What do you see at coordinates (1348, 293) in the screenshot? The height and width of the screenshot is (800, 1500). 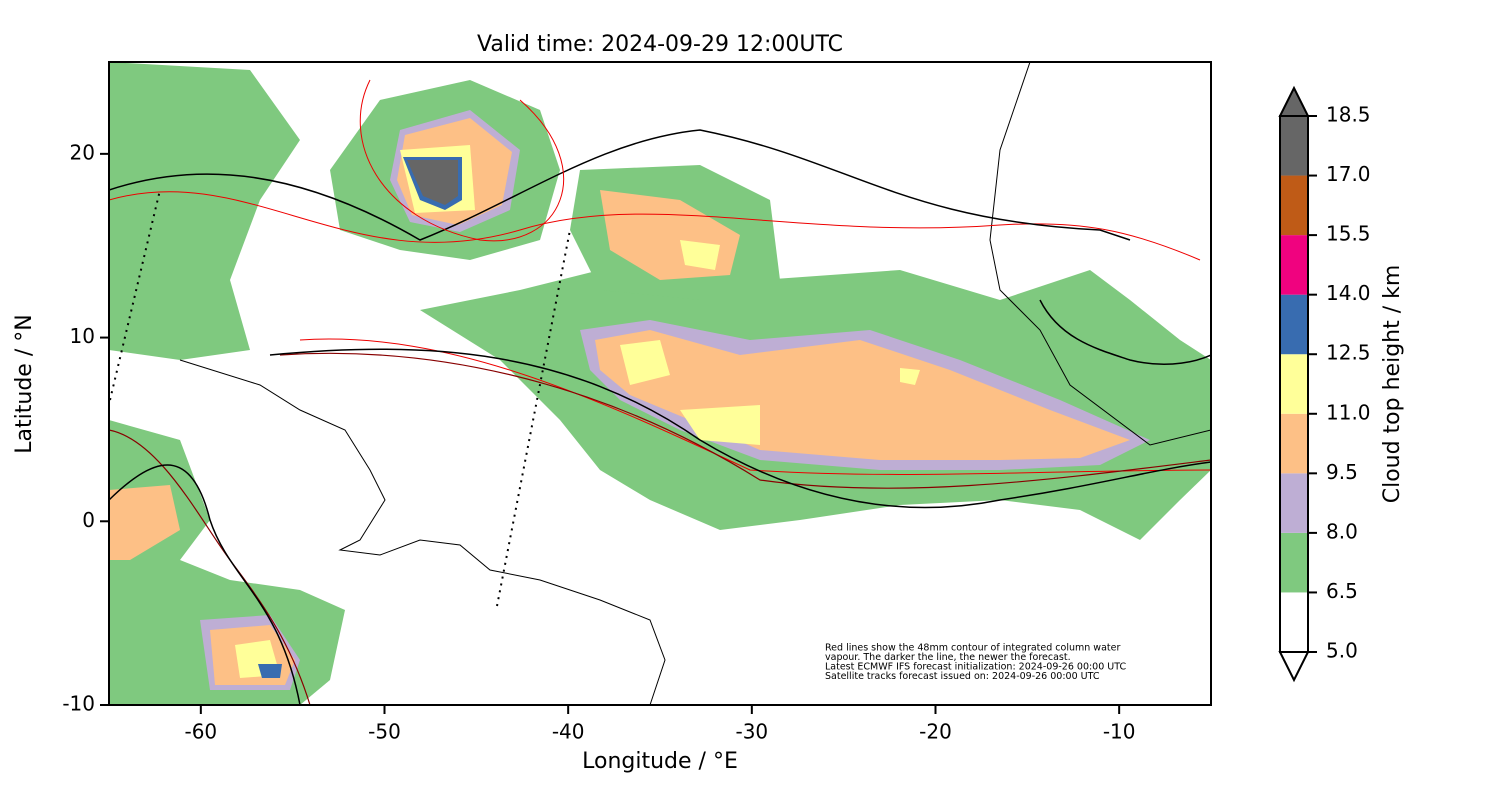 I see `colorbar-tick-label: 14.0` at bounding box center [1348, 293].